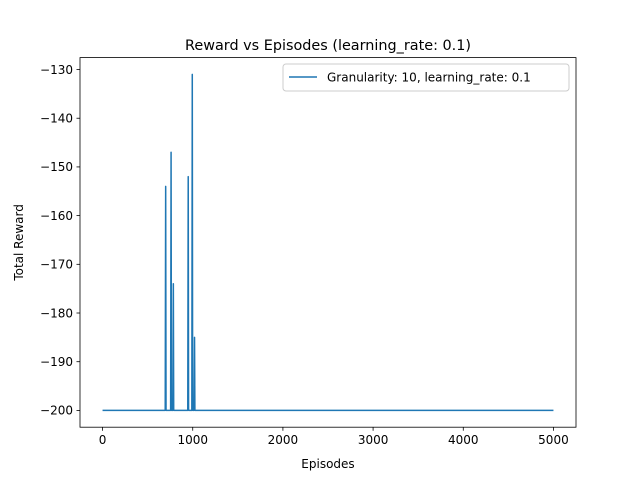 This screenshot has width=640, height=480. What do you see at coordinates (56, 313) in the screenshot?
I see `y-tick-label: −180` at bounding box center [56, 313].